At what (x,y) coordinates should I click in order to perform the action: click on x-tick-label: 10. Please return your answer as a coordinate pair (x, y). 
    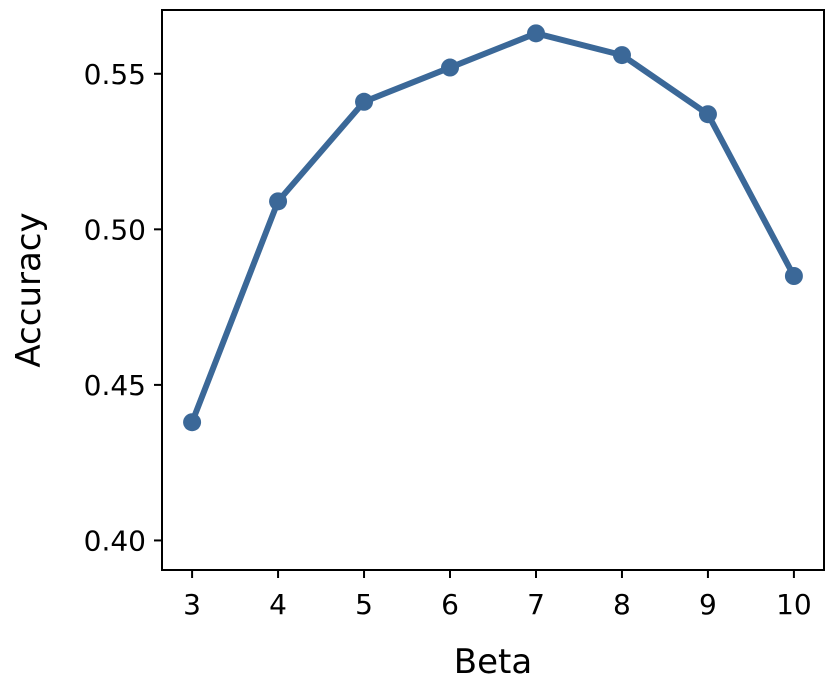
    Looking at the image, I should click on (794, 604).